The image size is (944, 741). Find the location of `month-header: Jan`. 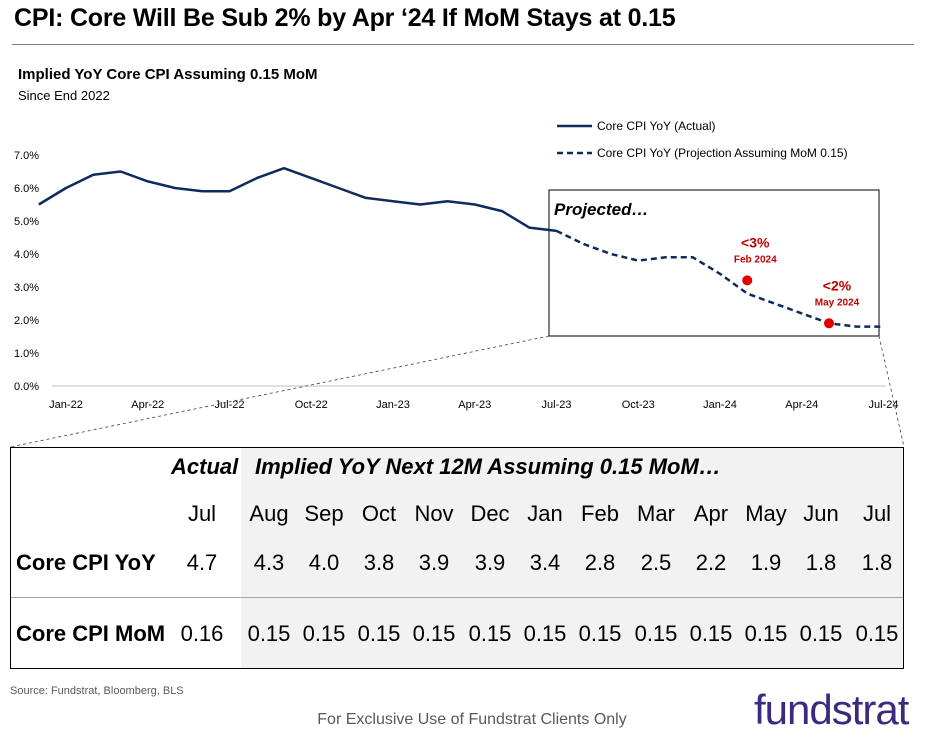

month-header: Jan is located at coordinates (545, 513).